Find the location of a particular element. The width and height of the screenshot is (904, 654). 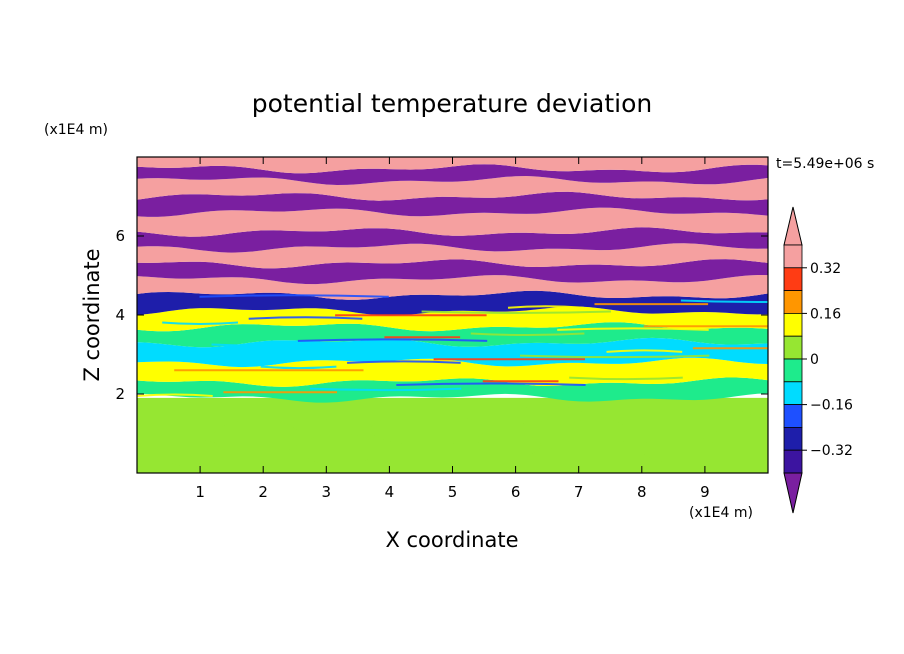

x-tick-label: 4 is located at coordinates (390, 492).